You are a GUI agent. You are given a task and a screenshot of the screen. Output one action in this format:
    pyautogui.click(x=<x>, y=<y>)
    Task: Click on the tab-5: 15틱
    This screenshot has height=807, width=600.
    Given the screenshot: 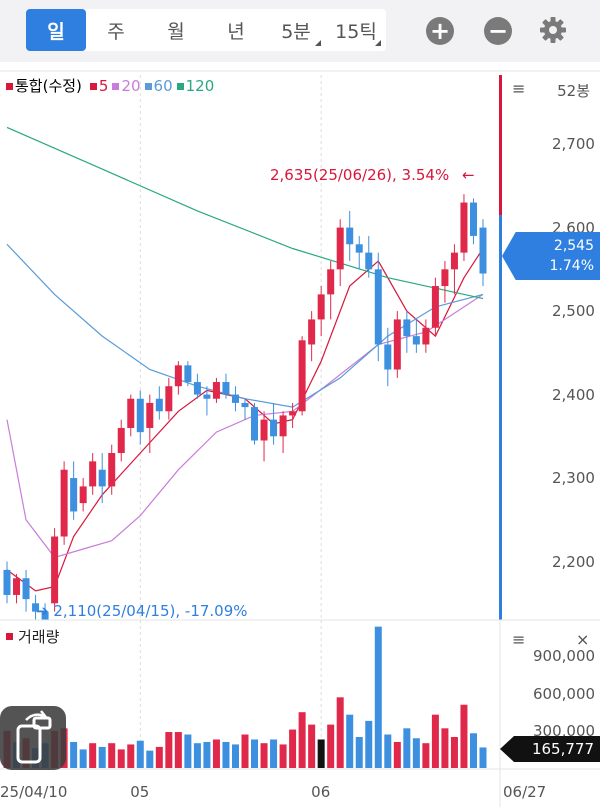 What is the action you would take?
    pyautogui.click(x=356, y=30)
    